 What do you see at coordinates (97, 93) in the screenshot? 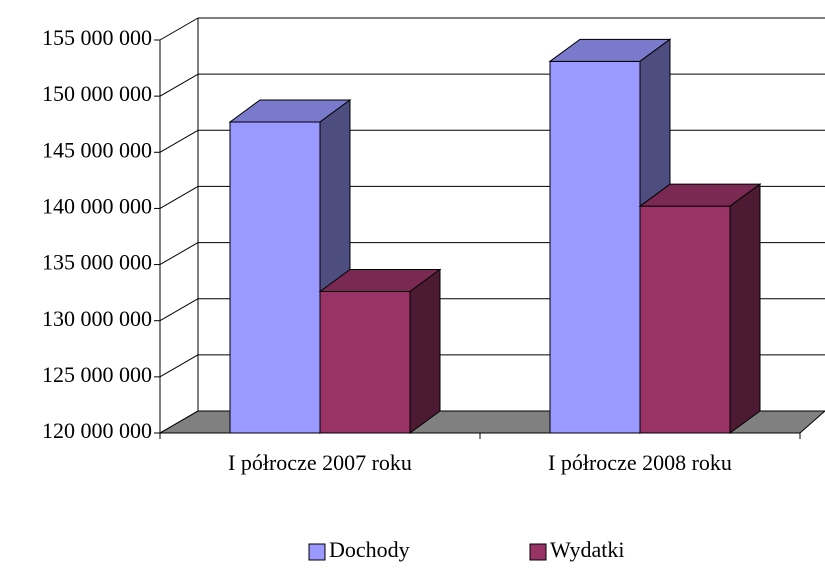
I see `y-tick-label: 150 000 000` at bounding box center [97, 93].